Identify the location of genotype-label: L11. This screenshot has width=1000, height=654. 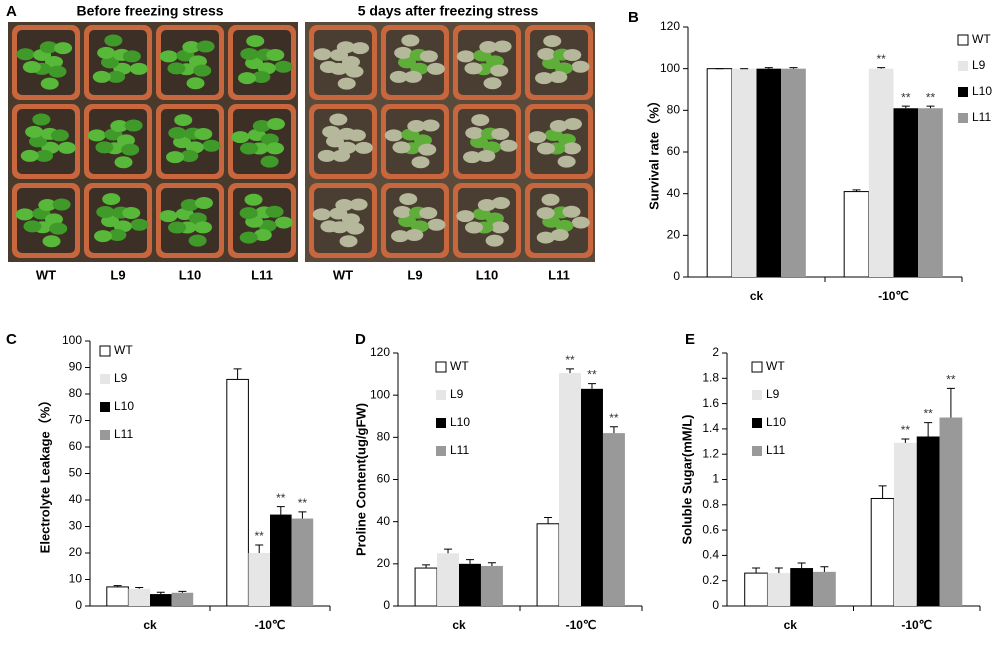
(262, 274).